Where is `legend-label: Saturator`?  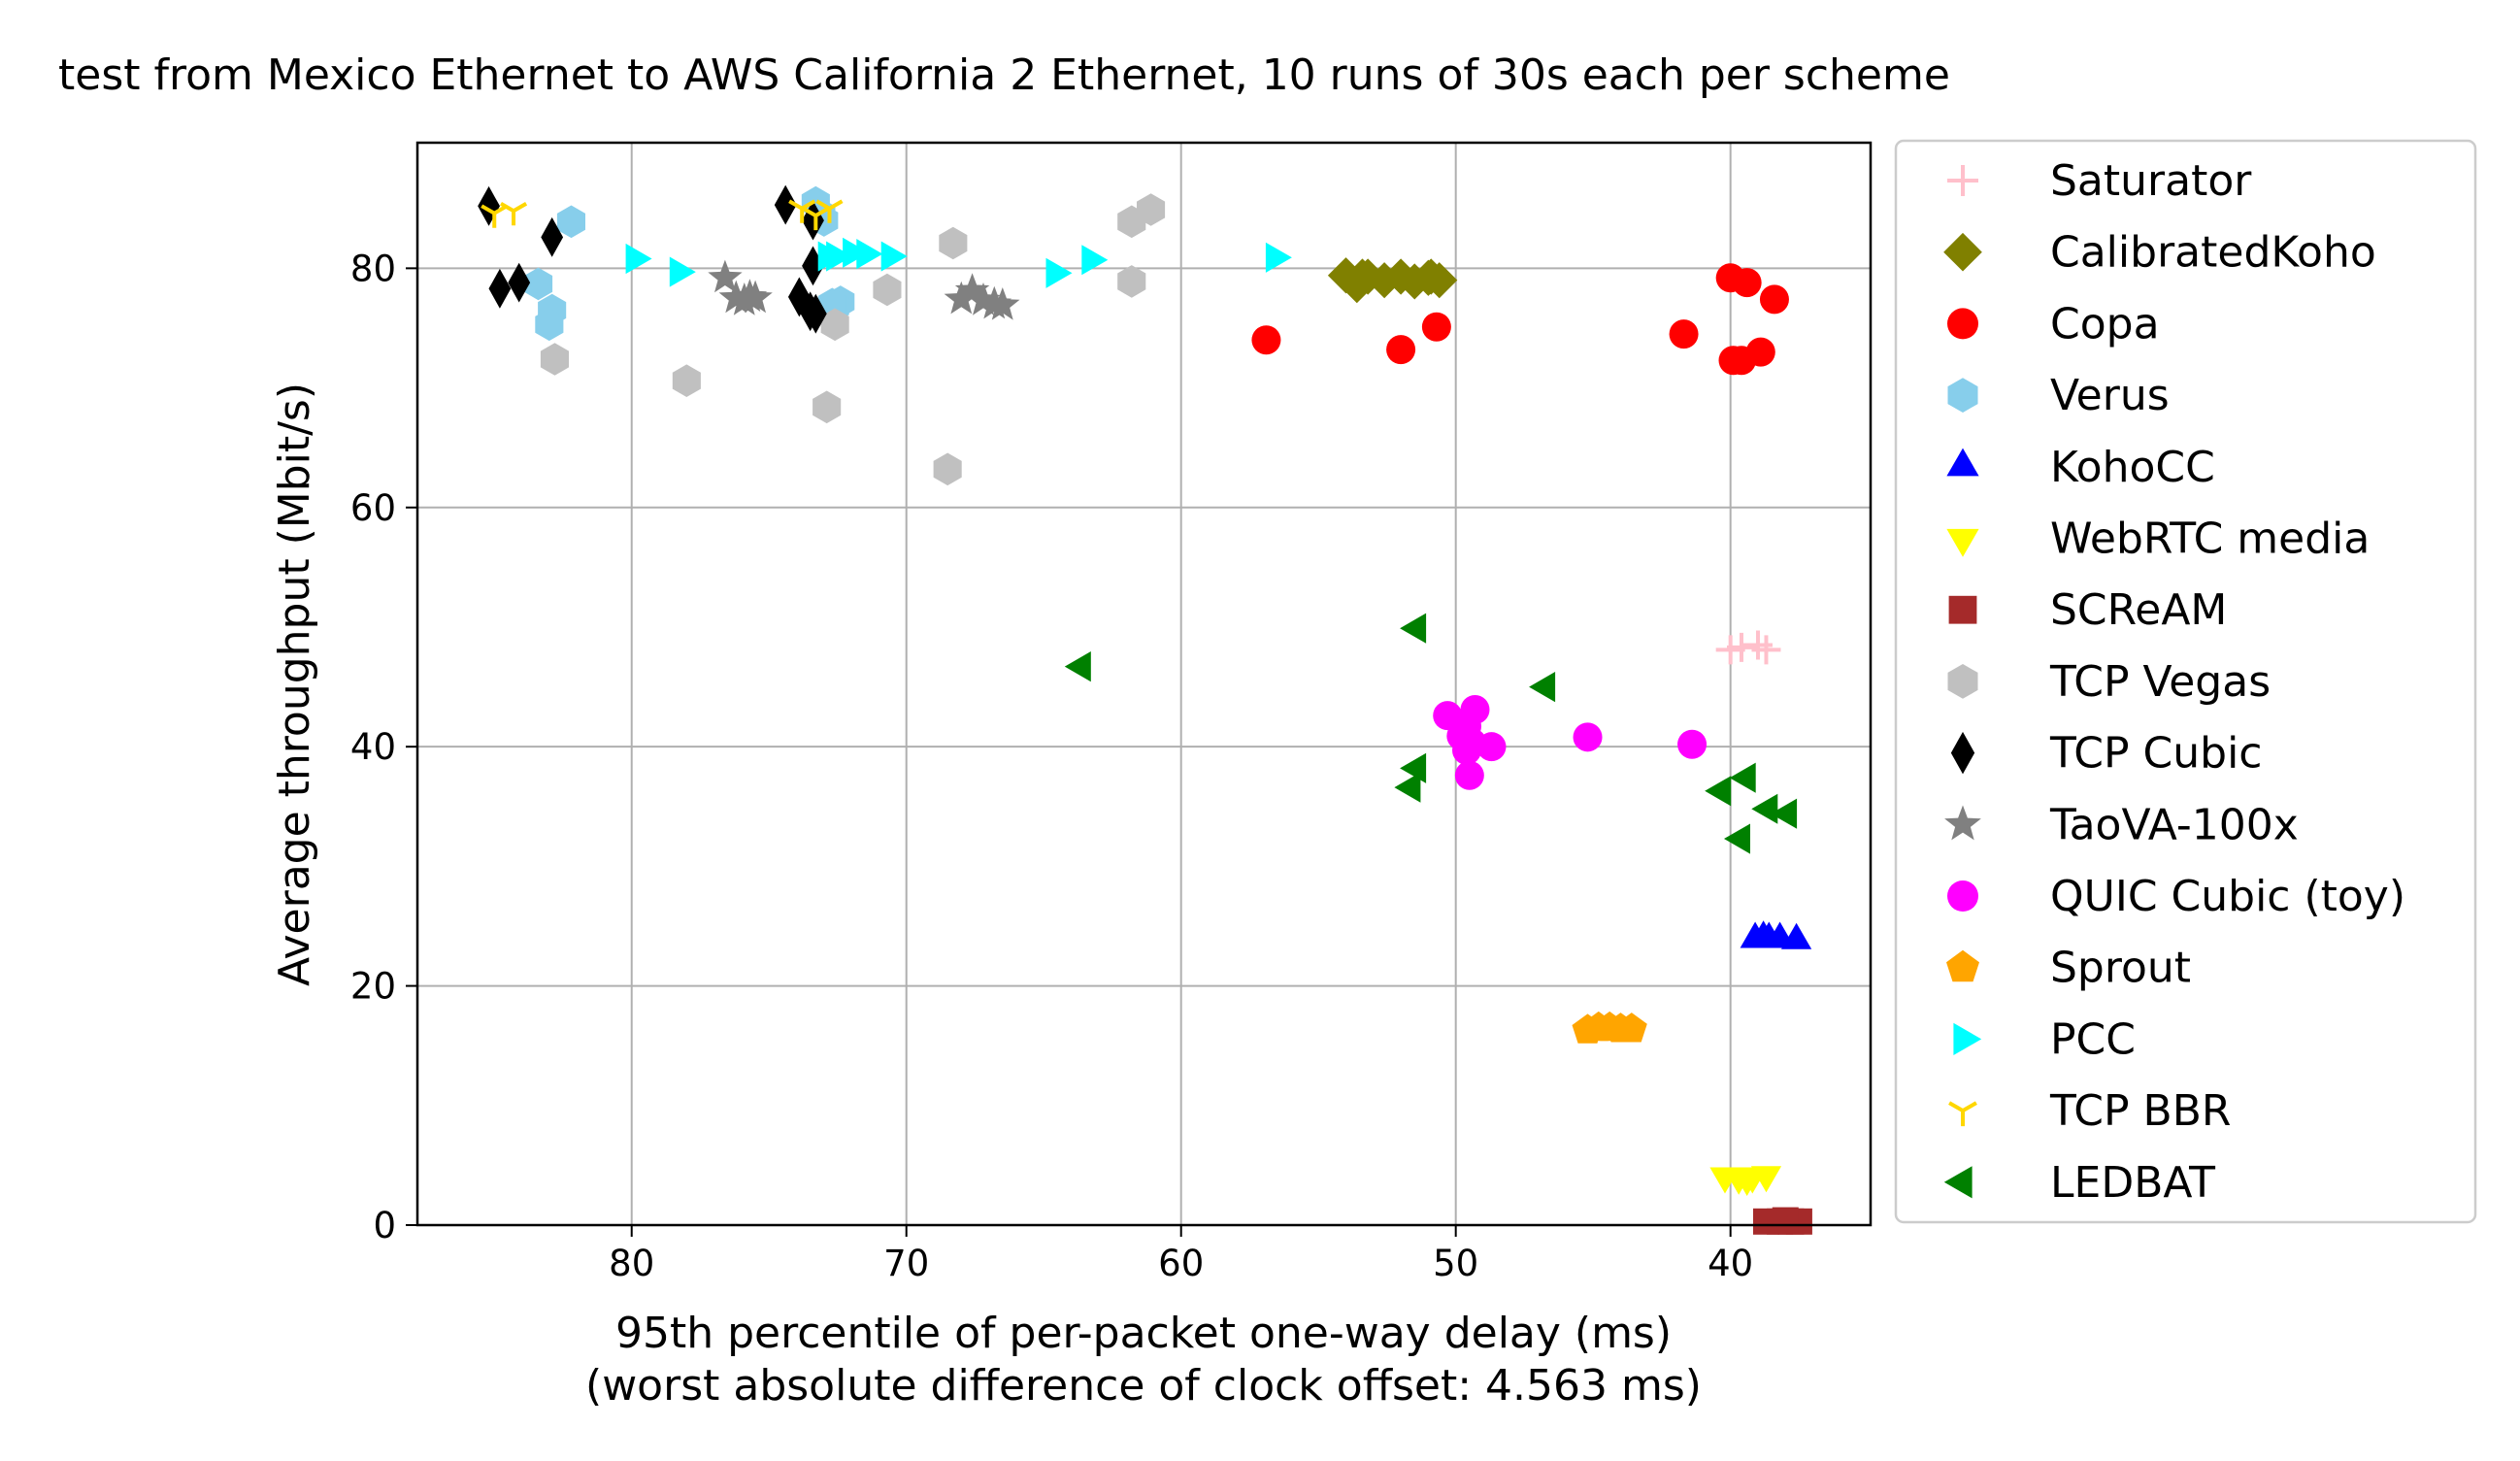
legend-label: Saturator is located at coordinates (2151, 181).